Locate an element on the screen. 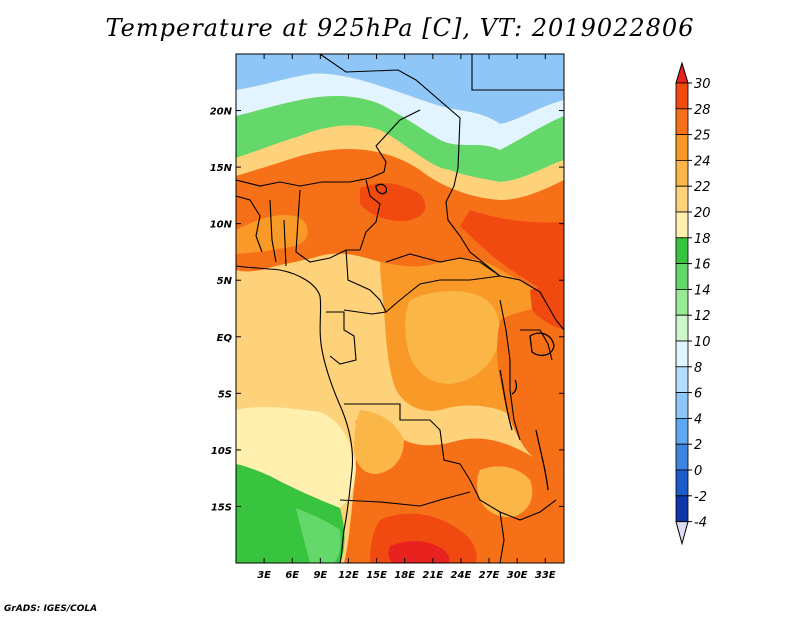  border-algeria-libya is located at coordinates (390, 111).